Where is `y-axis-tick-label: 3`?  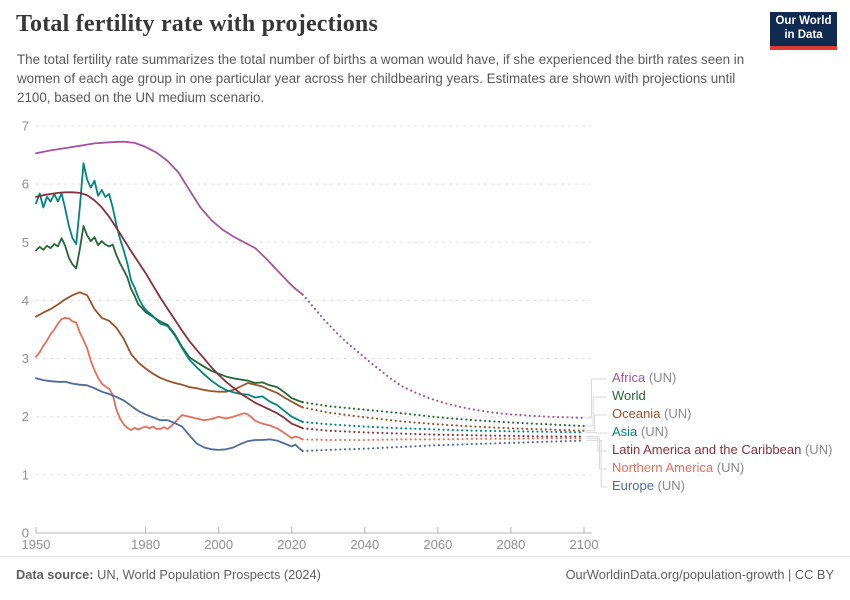 y-axis-tick-label: 3 is located at coordinates (25, 358).